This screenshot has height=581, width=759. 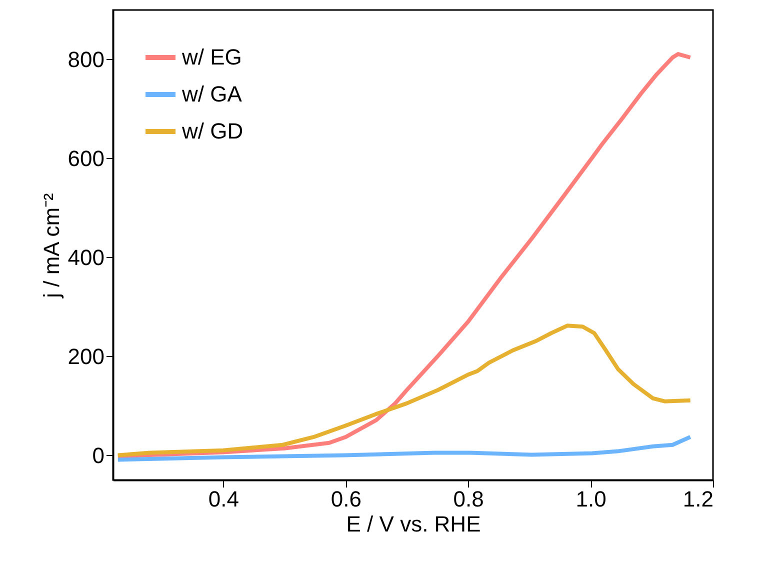 I want to click on y-tick-label: 600, so click(x=86, y=158).